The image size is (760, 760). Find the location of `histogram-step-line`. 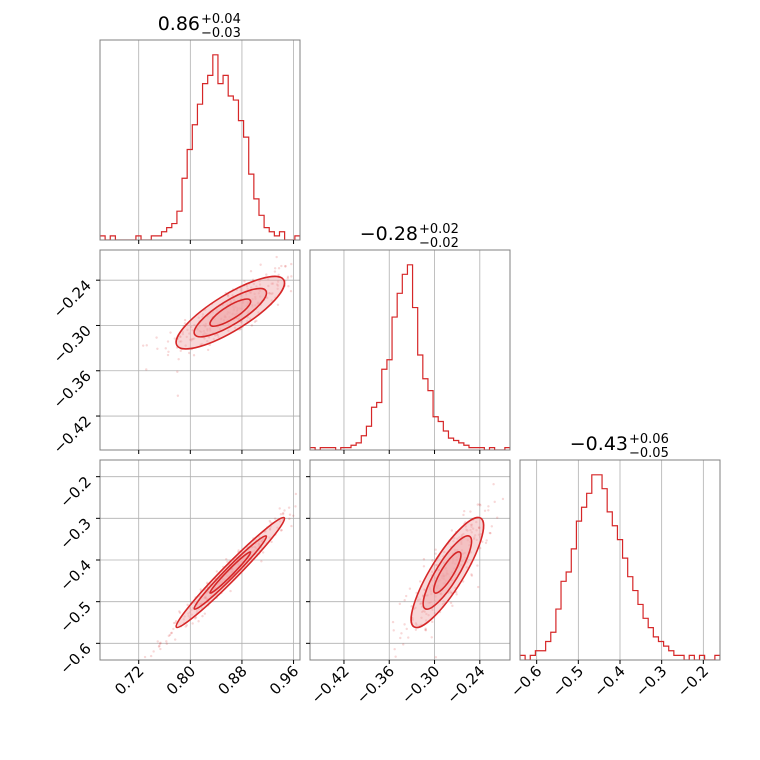

histogram-step-line is located at coordinates (410, 357).